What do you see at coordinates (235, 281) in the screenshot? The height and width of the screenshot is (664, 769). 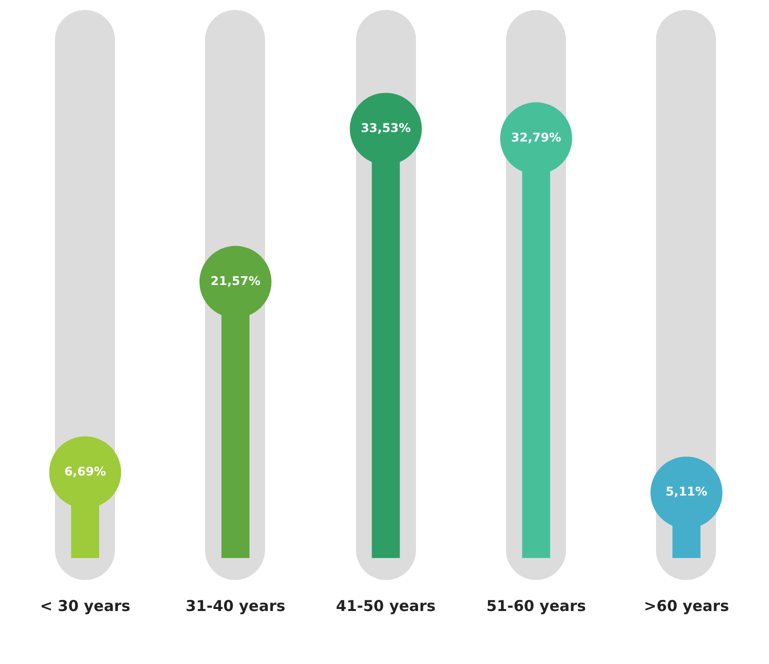 I see `data-label: 21,57%` at bounding box center [235, 281].